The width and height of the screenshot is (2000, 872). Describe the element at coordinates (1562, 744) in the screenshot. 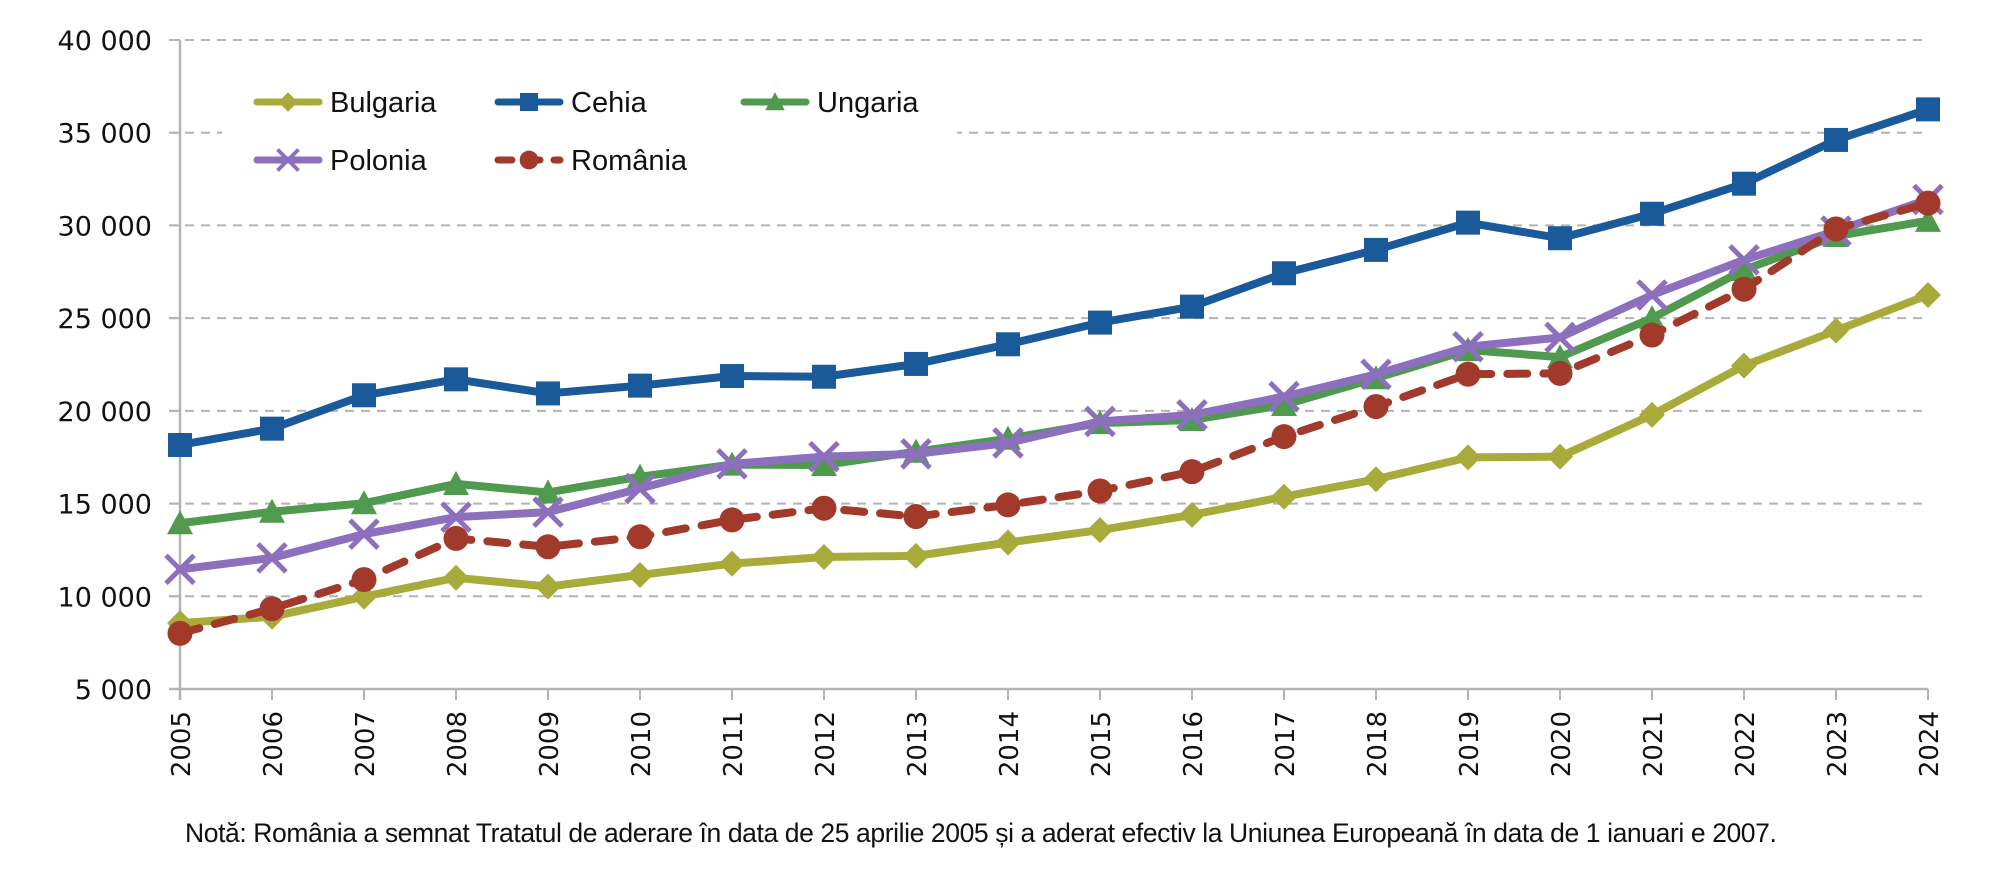

I see `x-tick-label: 2020` at that location.